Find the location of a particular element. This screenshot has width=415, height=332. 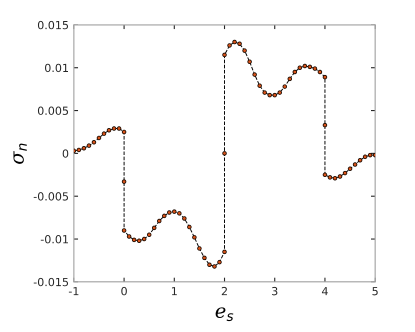

y-tick-label: 0.005 is located at coordinates (53, 110).